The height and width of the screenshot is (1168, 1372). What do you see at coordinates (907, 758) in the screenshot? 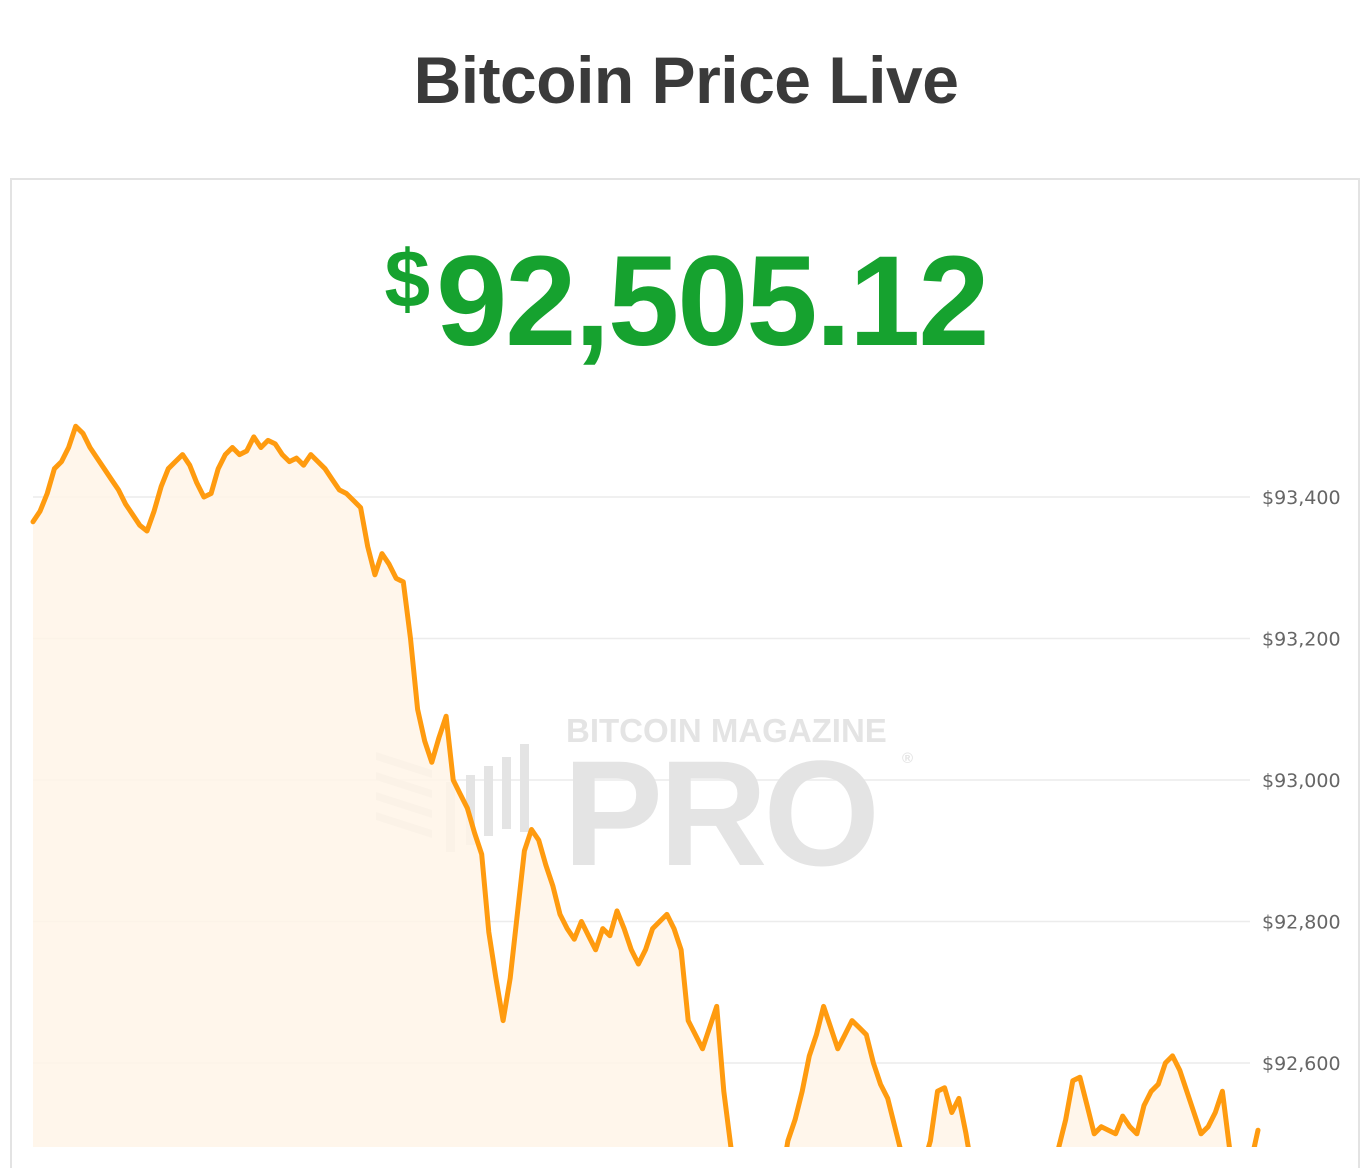
I see `watermark-registered: ®` at bounding box center [907, 758].